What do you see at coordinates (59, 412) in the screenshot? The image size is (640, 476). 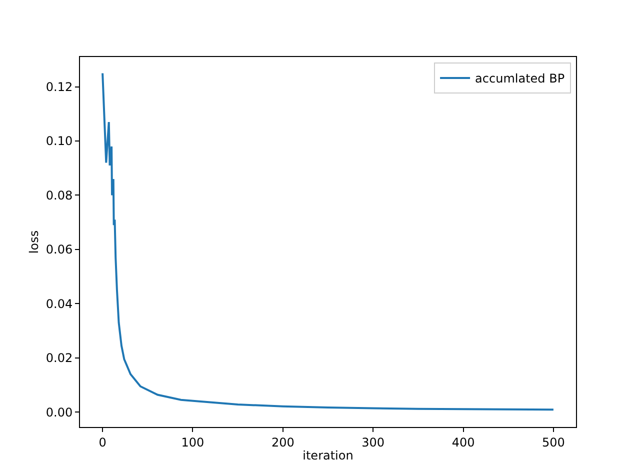 I see `y-tick-label: 0.00` at bounding box center [59, 412].